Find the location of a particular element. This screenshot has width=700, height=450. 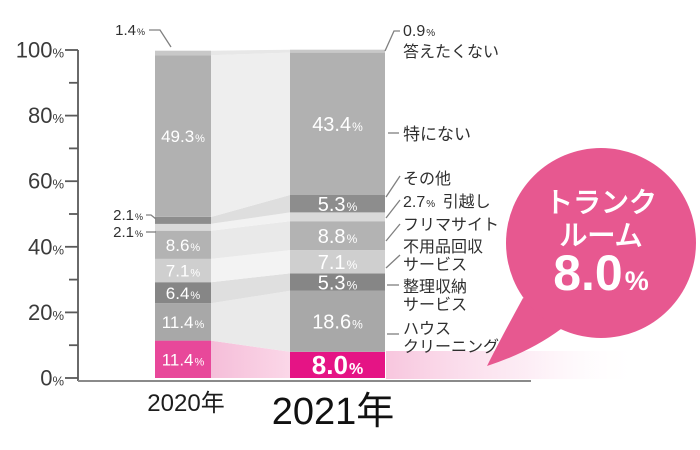

segment-2021年-フリマサイト is located at coordinates (337, 236).